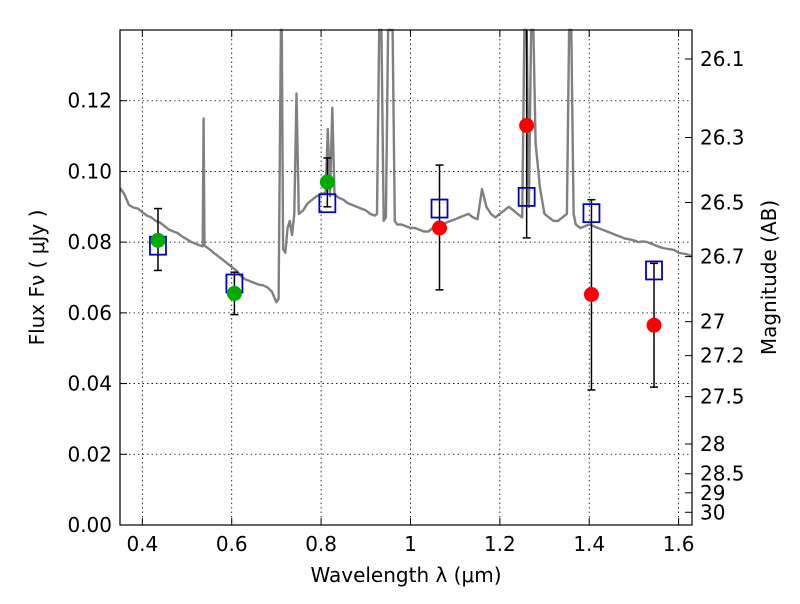  What do you see at coordinates (89, 454) in the screenshot?
I see `y-tick-label: 0.02` at bounding box center [89, 454].